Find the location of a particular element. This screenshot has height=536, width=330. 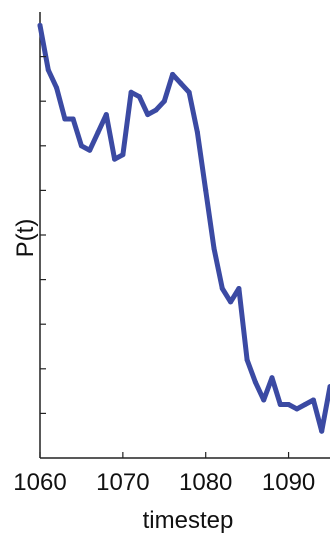

y-axis-label: P(t) is located at coordinates (25, 238).